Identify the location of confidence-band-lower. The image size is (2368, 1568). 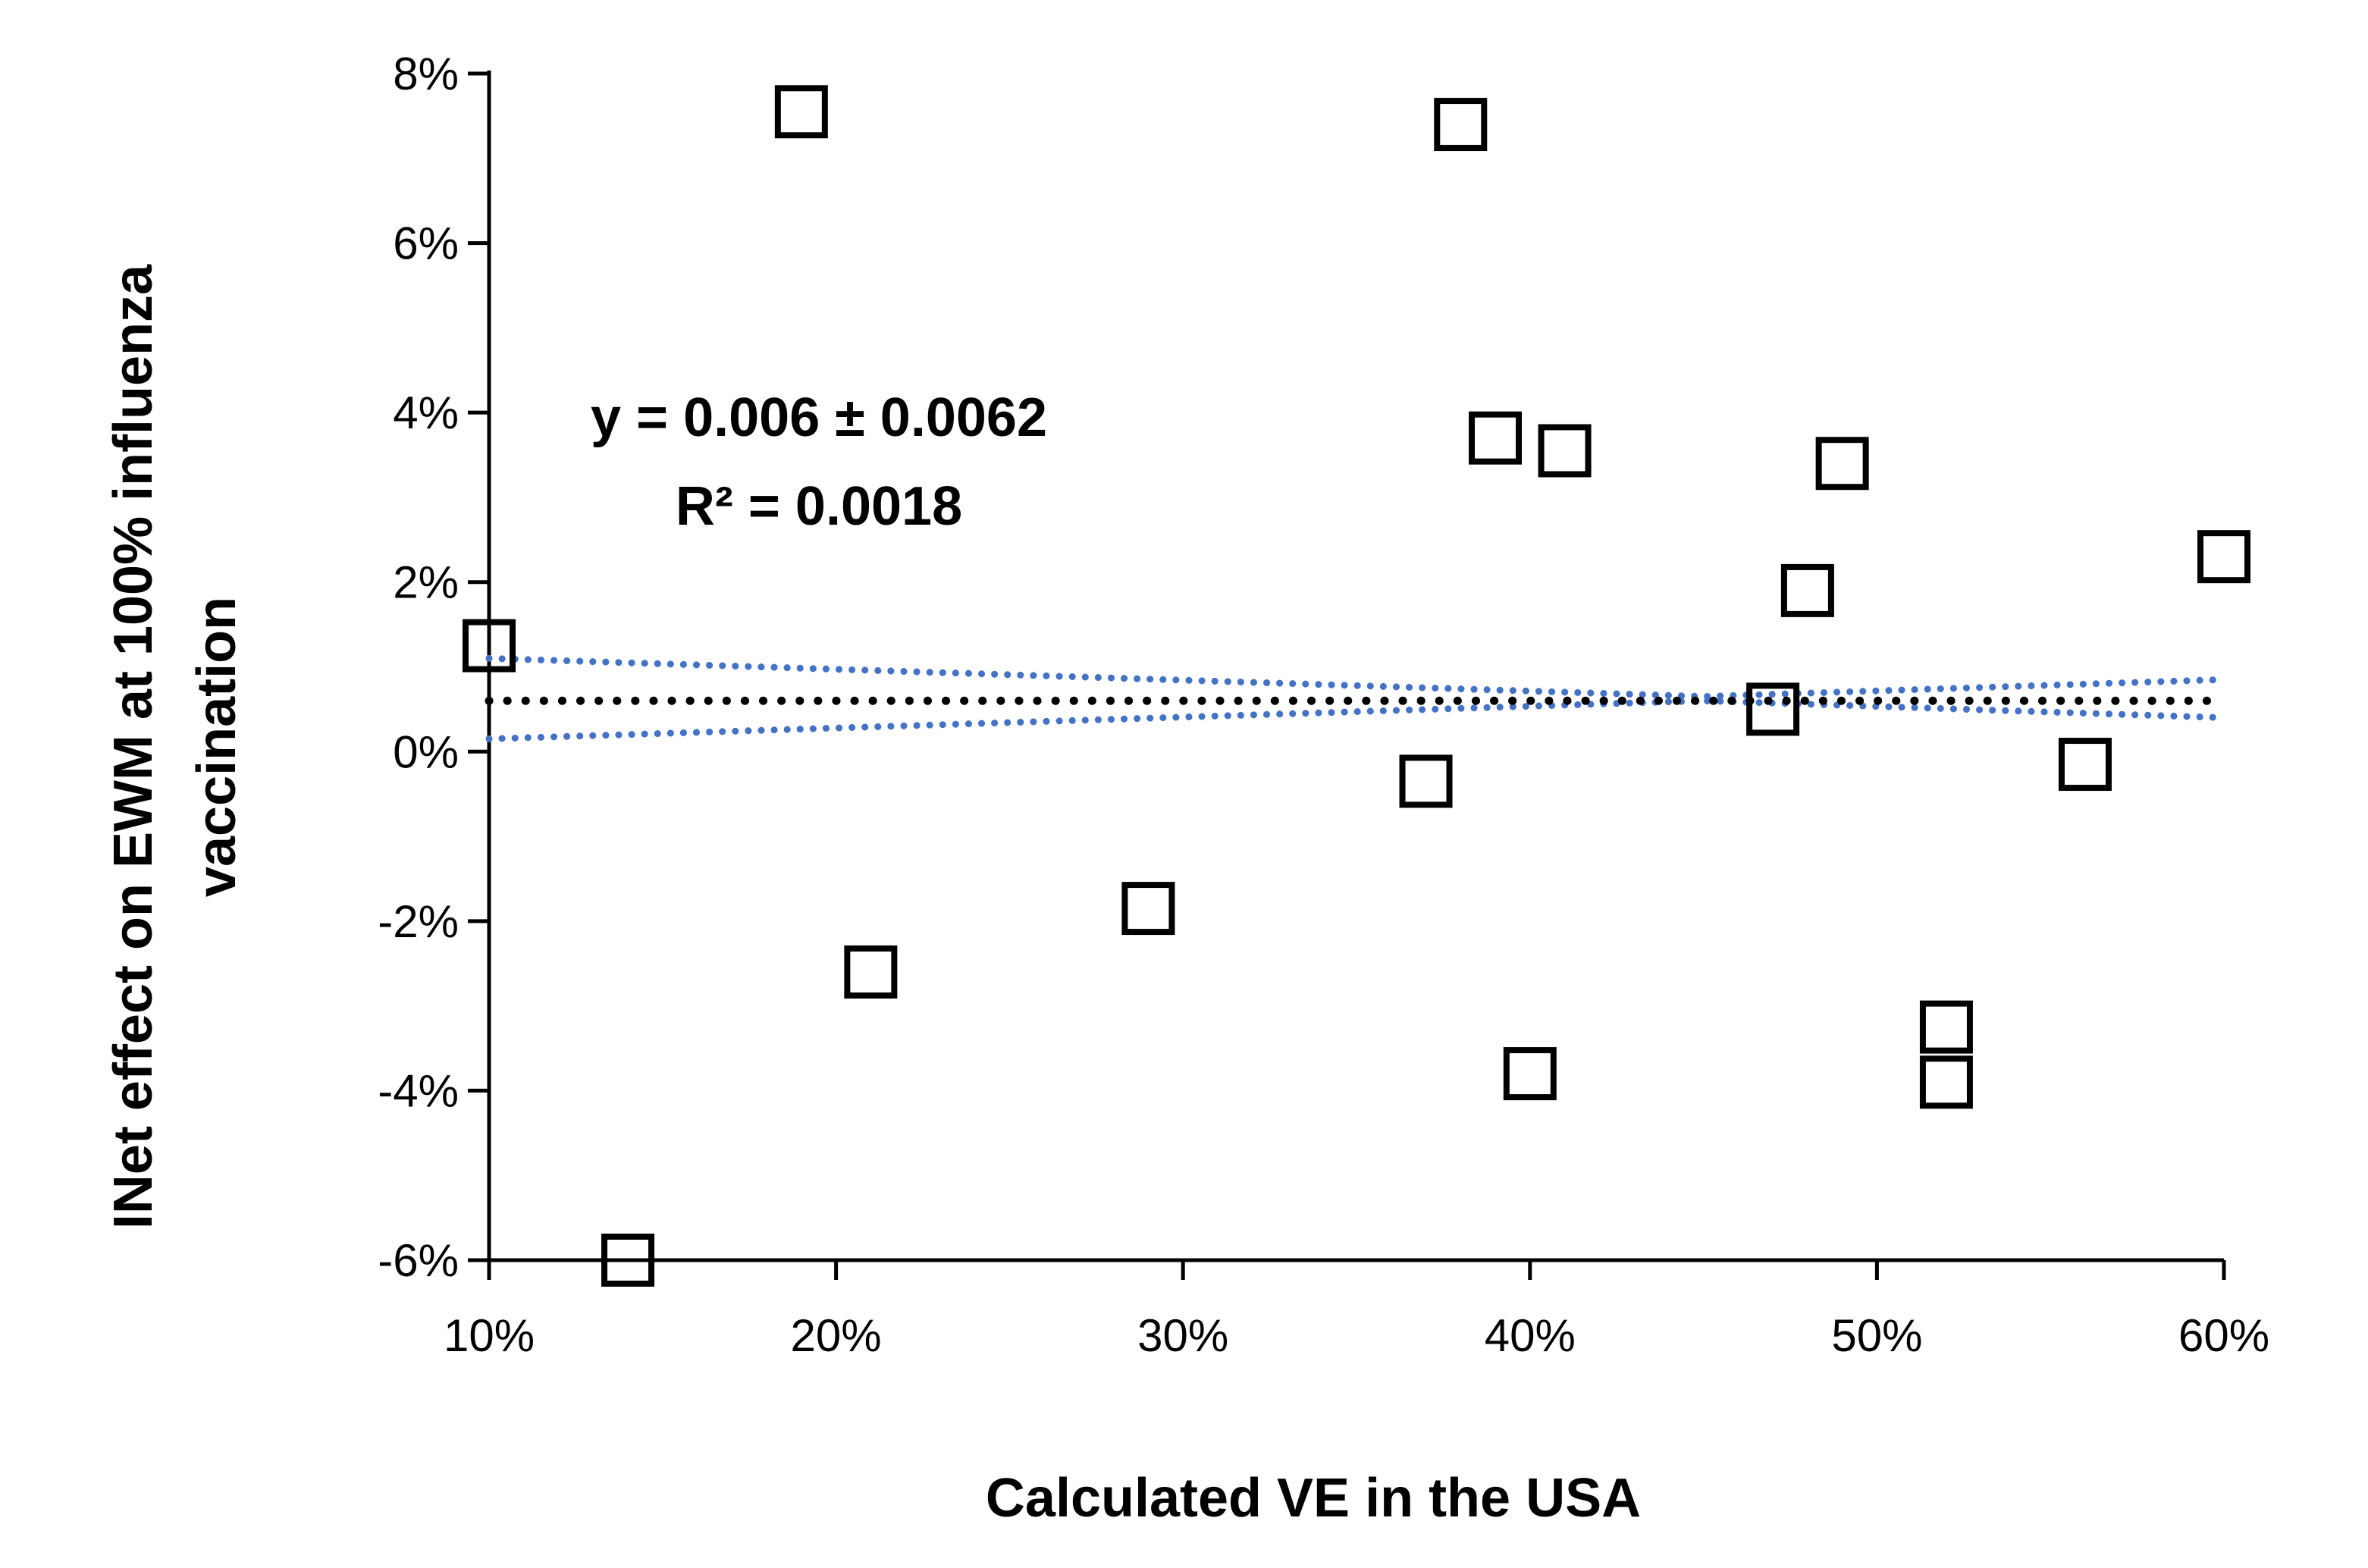
(1356, 720).